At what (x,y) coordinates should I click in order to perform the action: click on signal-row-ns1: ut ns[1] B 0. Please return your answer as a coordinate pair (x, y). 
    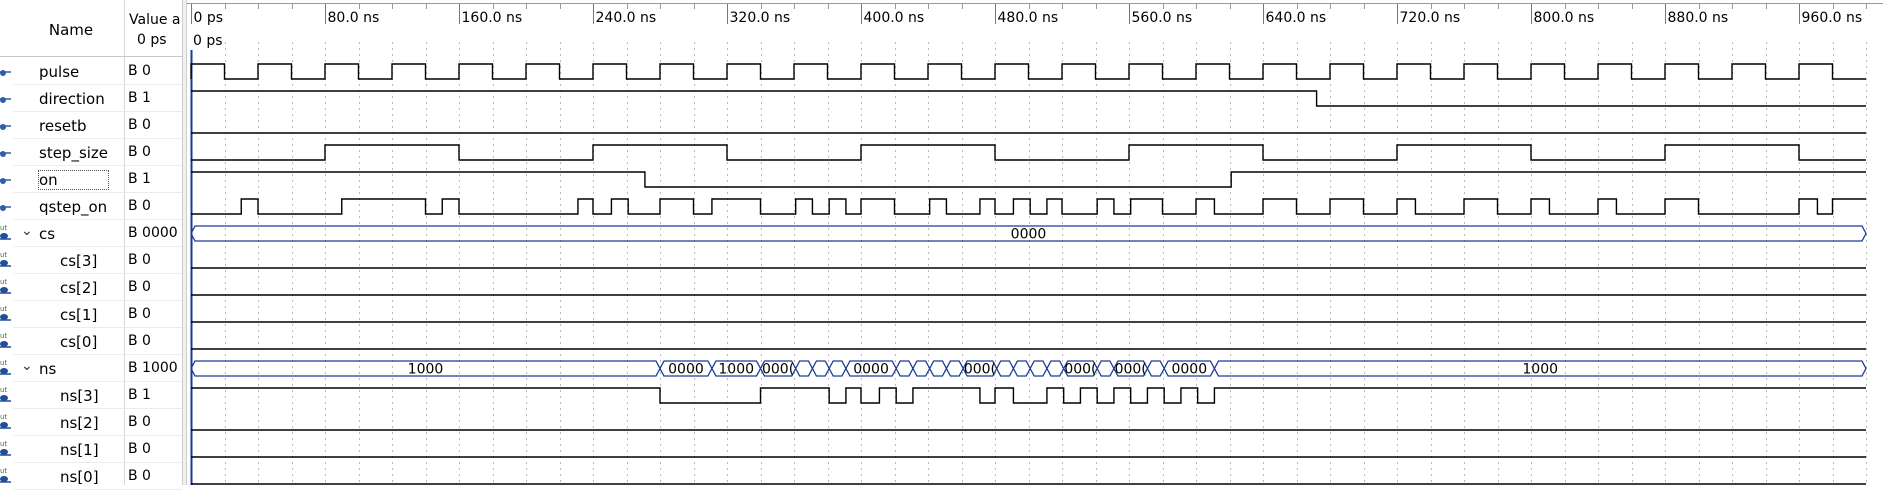
    Looking at the image, I should click on (91, 449).